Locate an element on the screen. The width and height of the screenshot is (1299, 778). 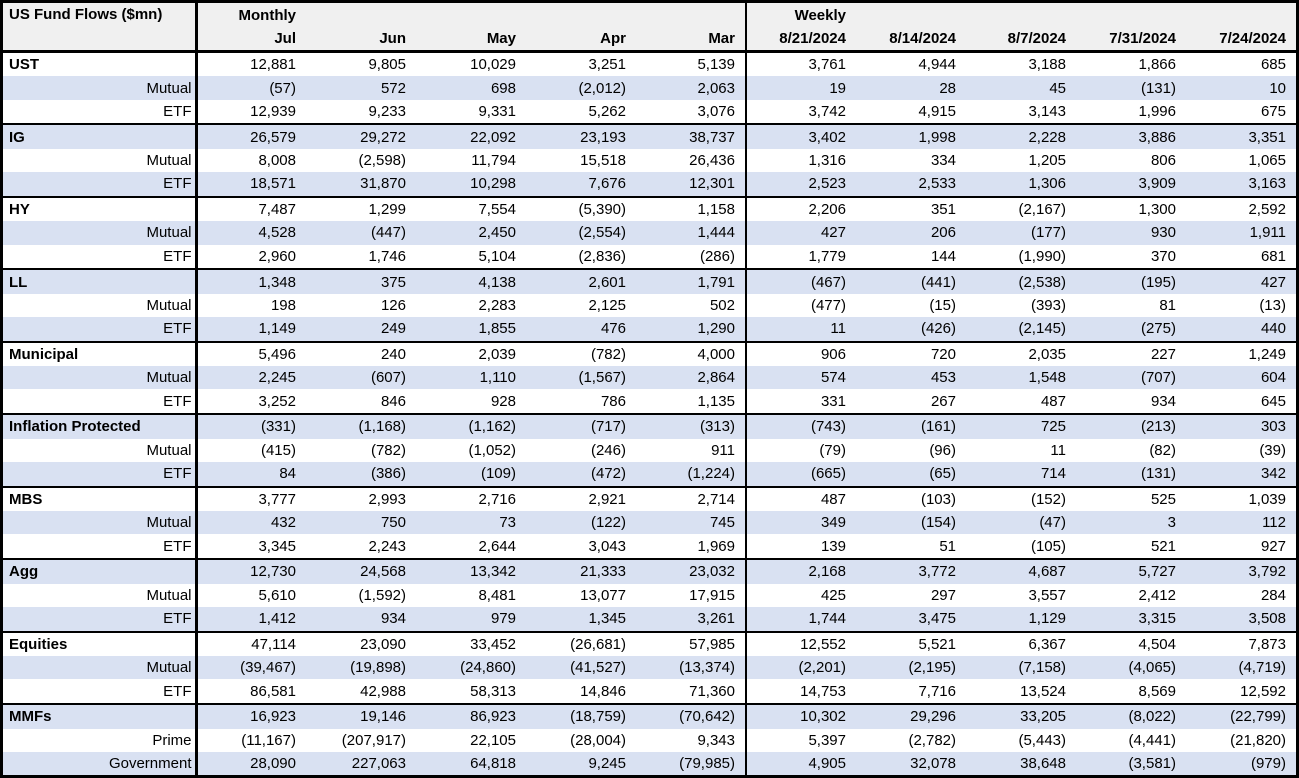
data-cell: 7,676 is located at coordinates (581, 184).